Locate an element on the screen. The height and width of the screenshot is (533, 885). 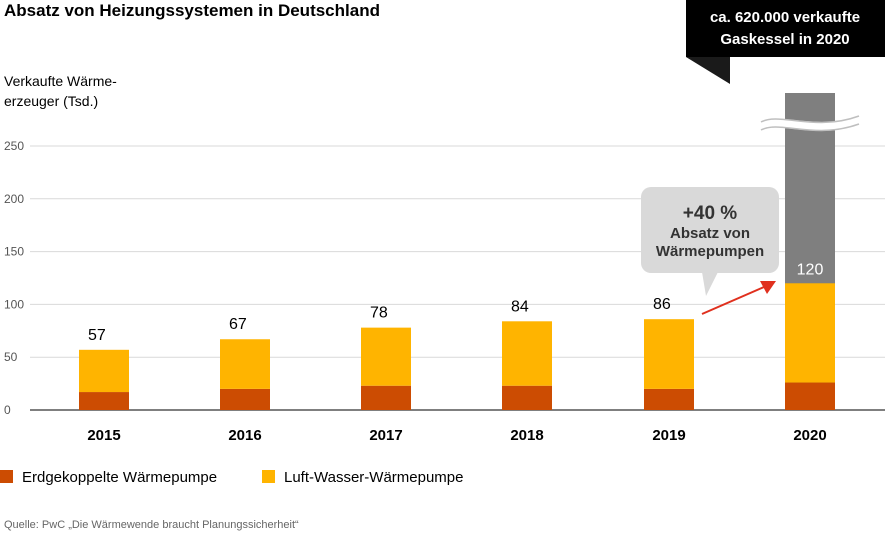
bar-segment-ground-2017 is located at coordinates (386, 397).